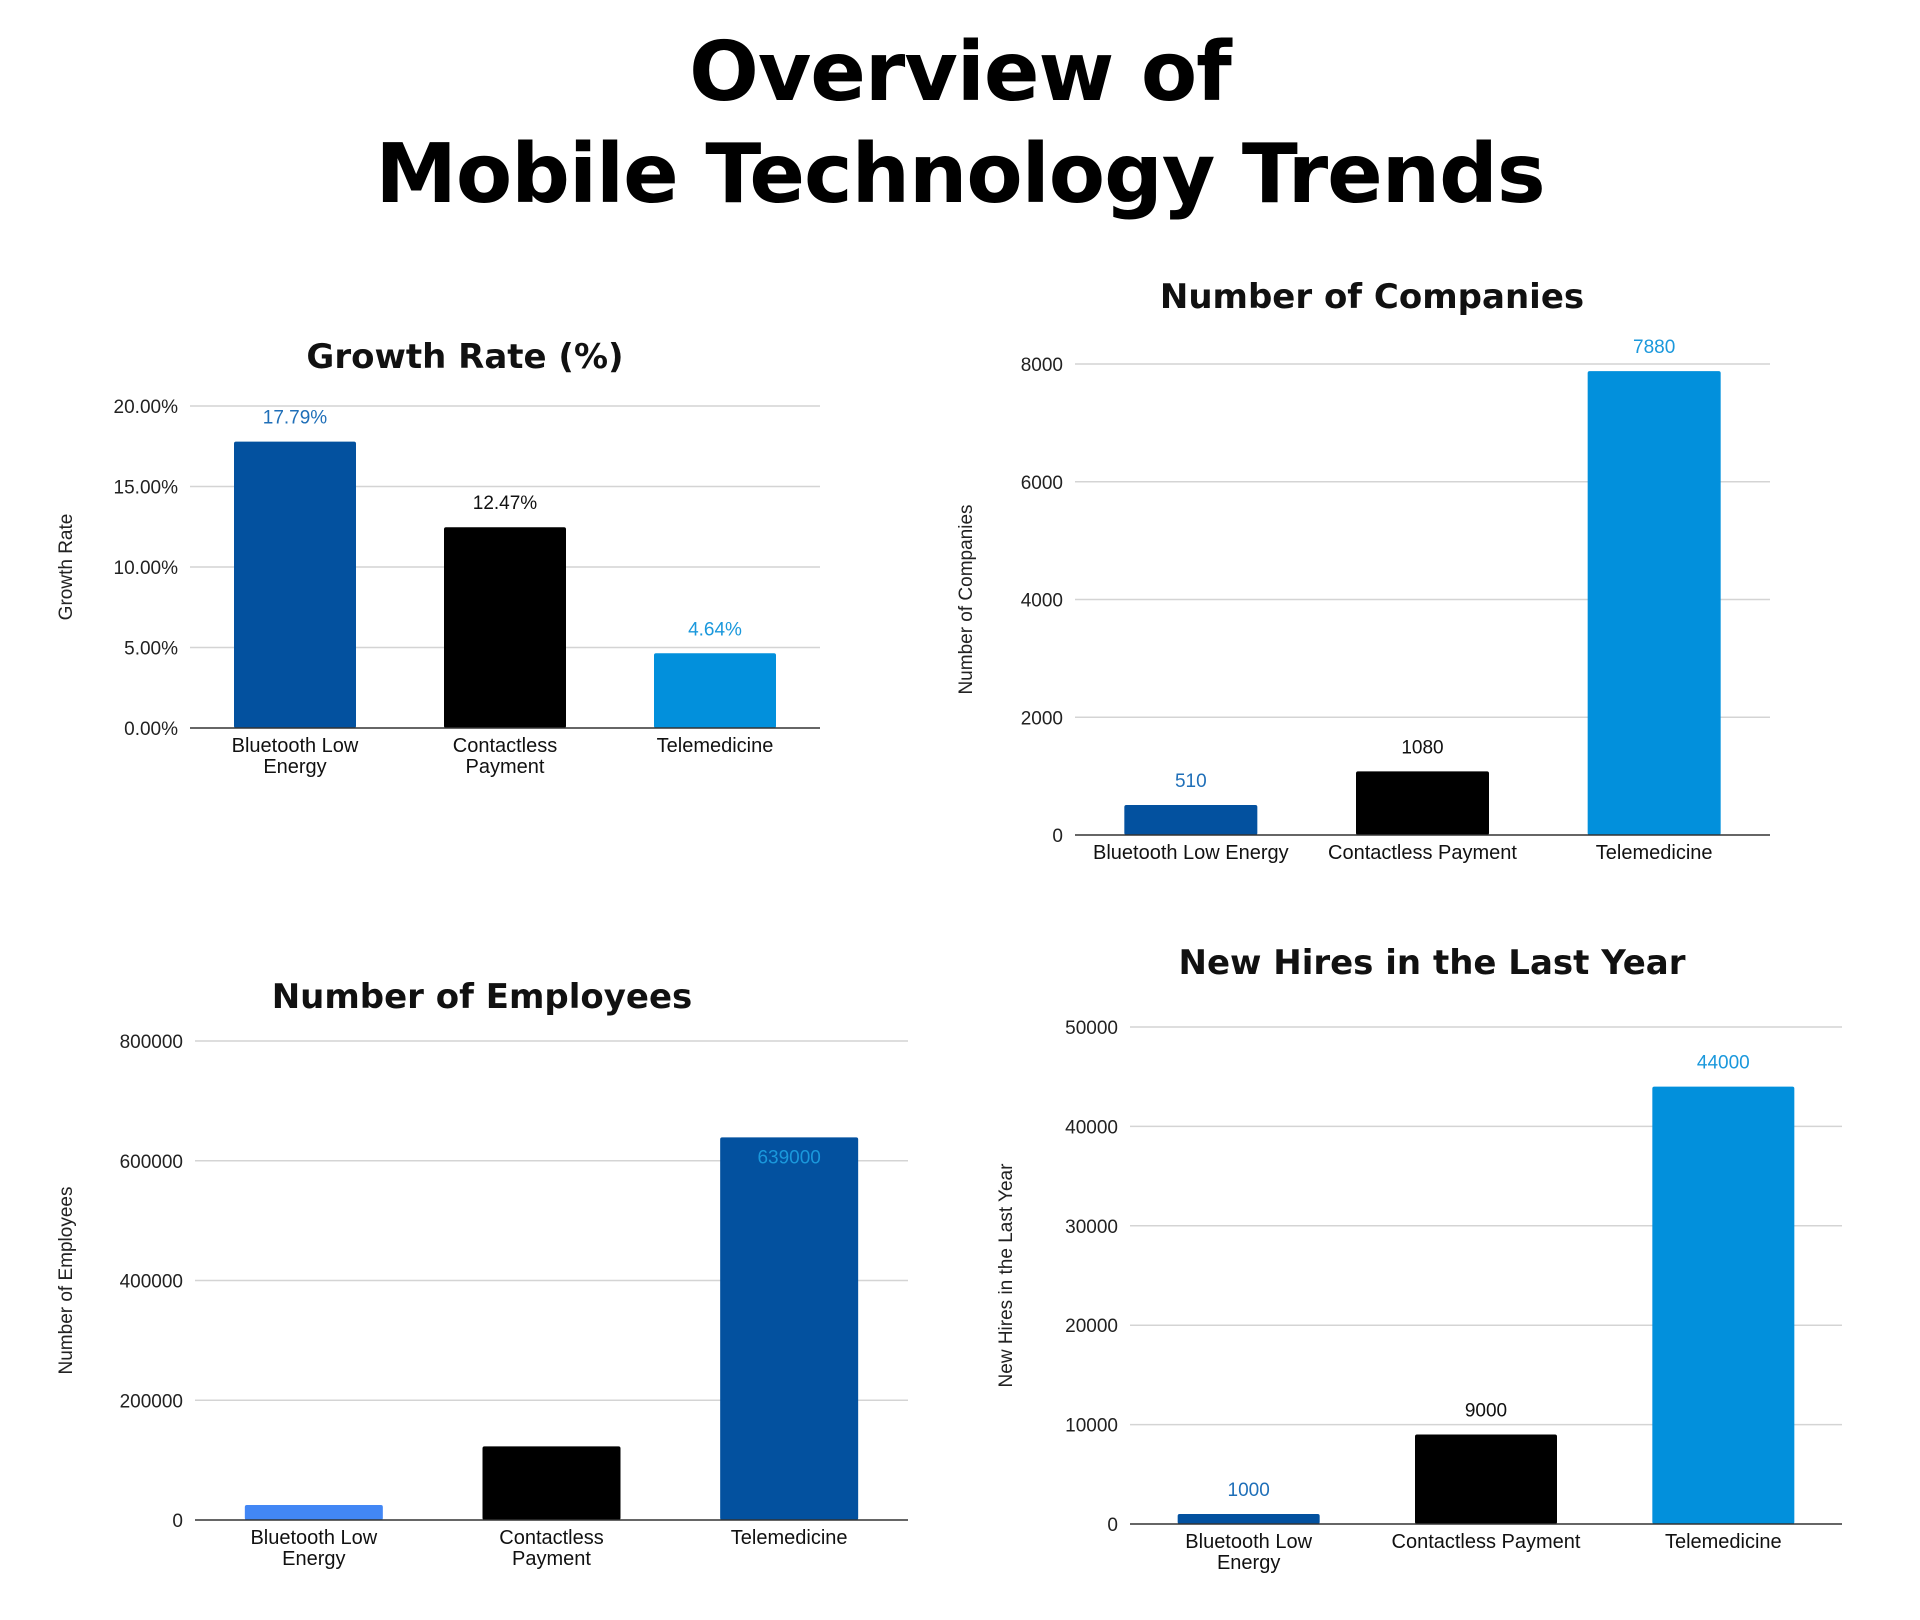 The height and width of the screenshot is (1620, 1920). Describe the element at coordinates (1091, 1028) in the screenshot. I see `y-tick-label: 50000` at that location.